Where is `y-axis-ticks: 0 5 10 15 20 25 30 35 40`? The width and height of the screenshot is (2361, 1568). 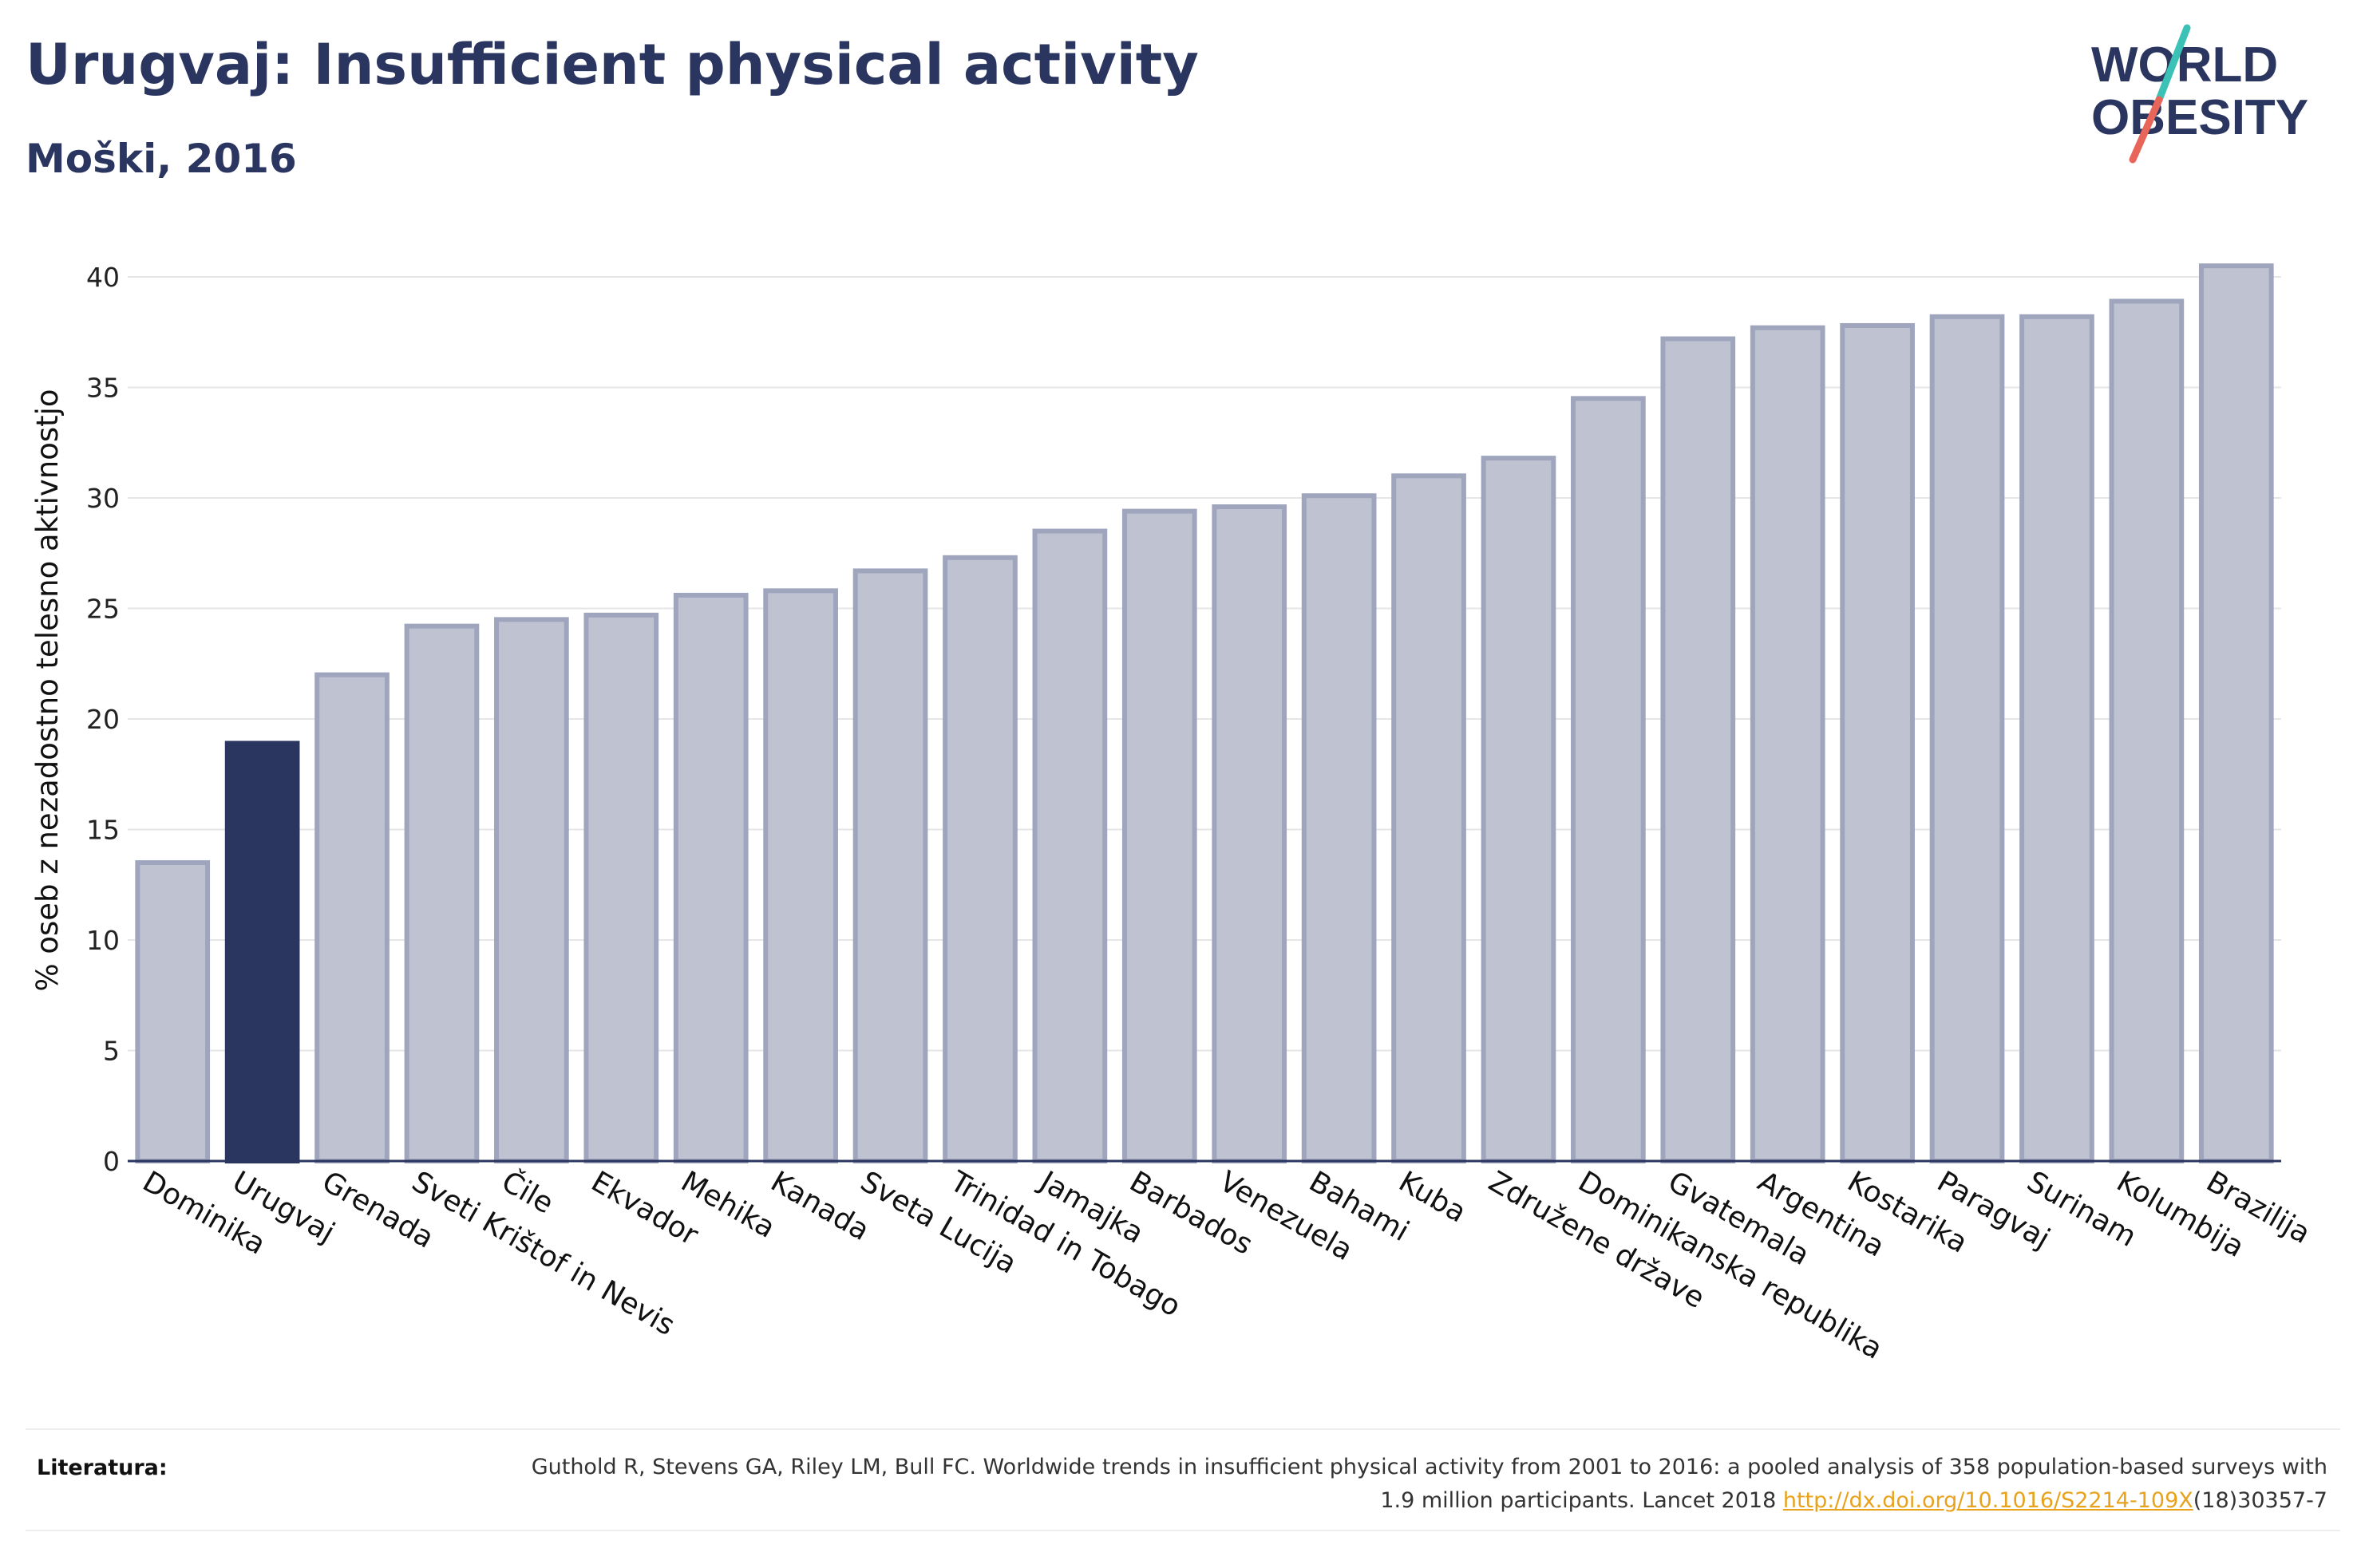
y-axis-ticks: 0 5 10 15 20 25 30 35 40 is located at coordinates (103, 719).